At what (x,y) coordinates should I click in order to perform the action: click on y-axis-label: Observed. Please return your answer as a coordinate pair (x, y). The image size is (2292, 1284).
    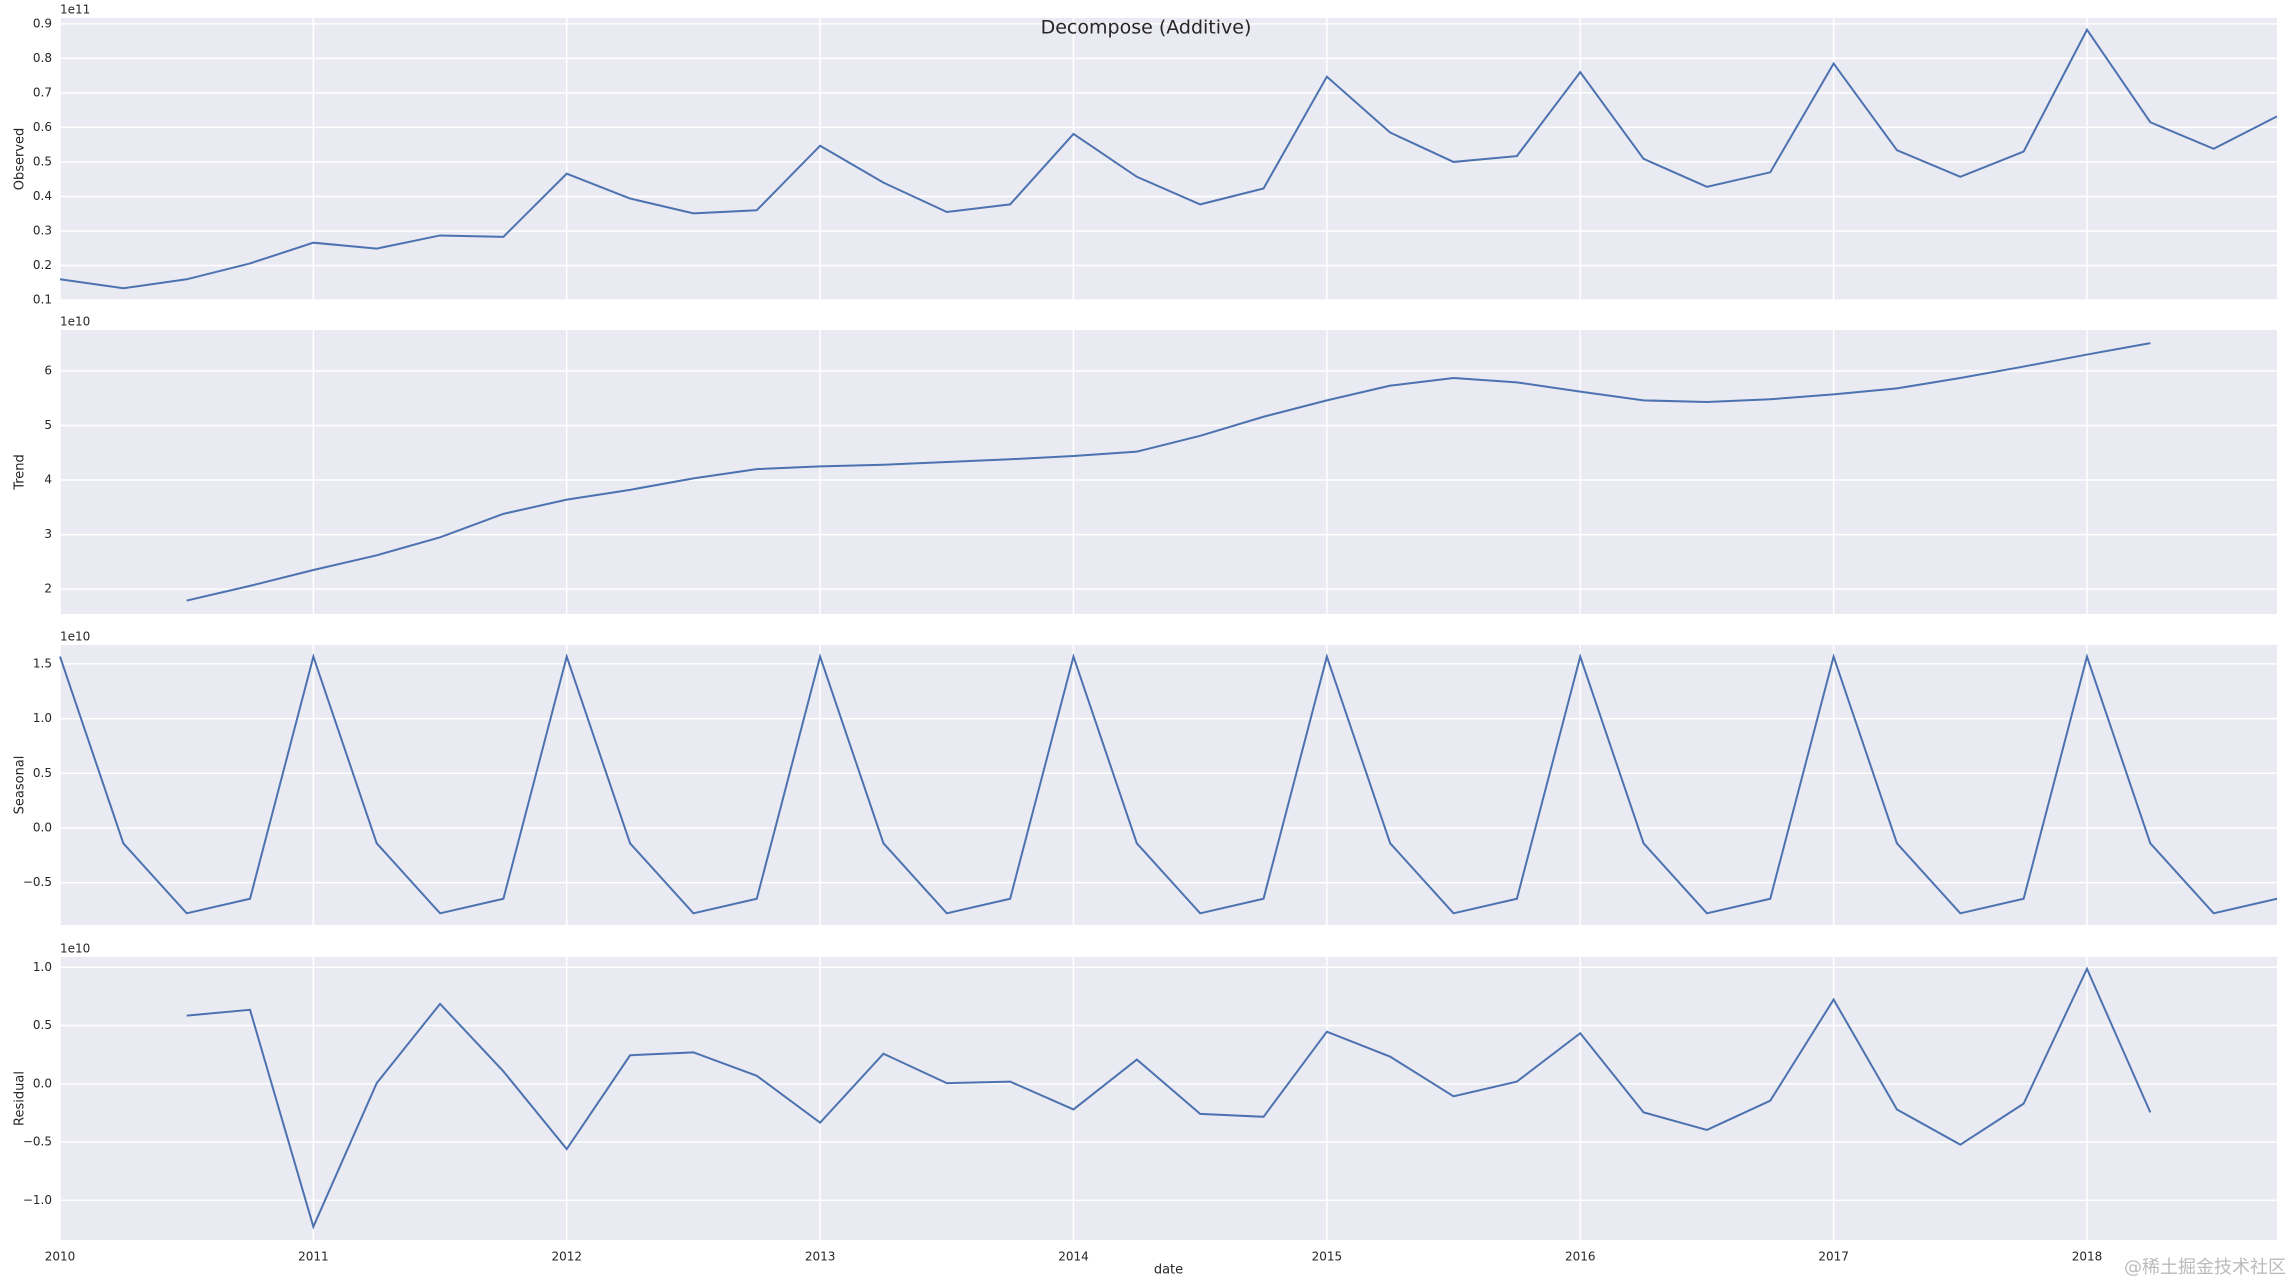
    Looking at the image, I should click on (20, 159).